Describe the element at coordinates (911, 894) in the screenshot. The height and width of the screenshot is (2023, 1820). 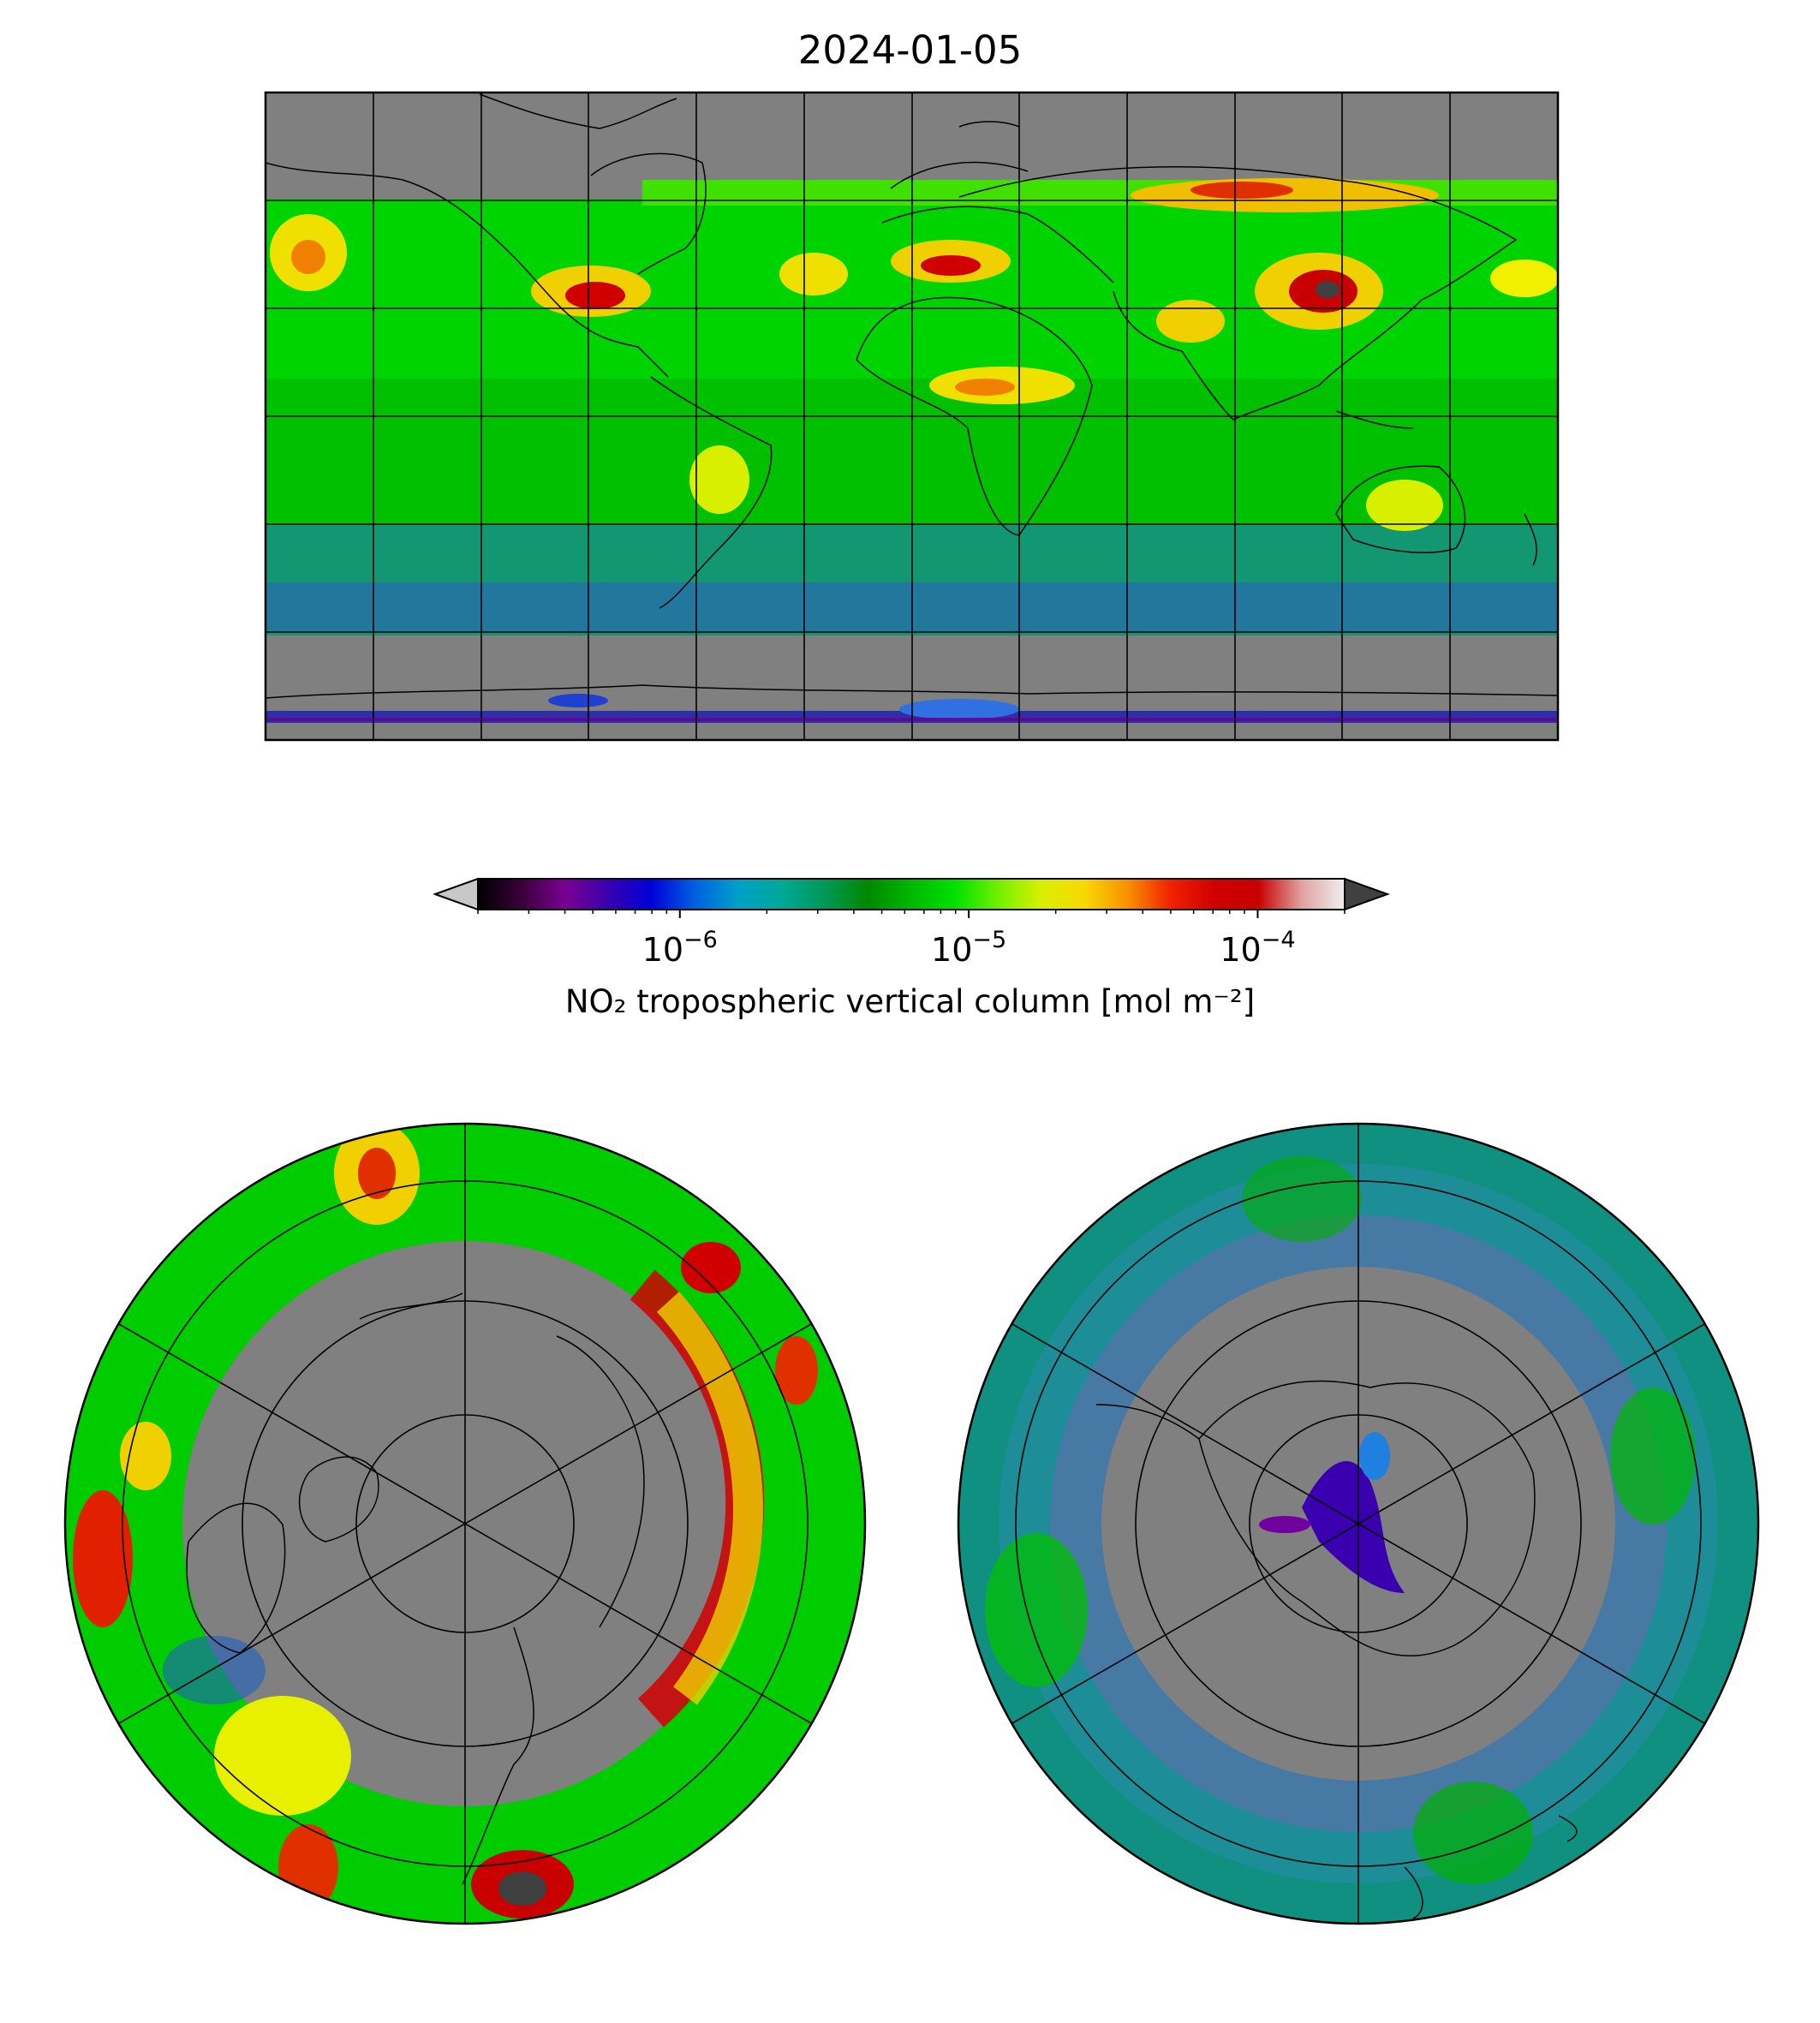
I see `colorbar-gradient` at that location.